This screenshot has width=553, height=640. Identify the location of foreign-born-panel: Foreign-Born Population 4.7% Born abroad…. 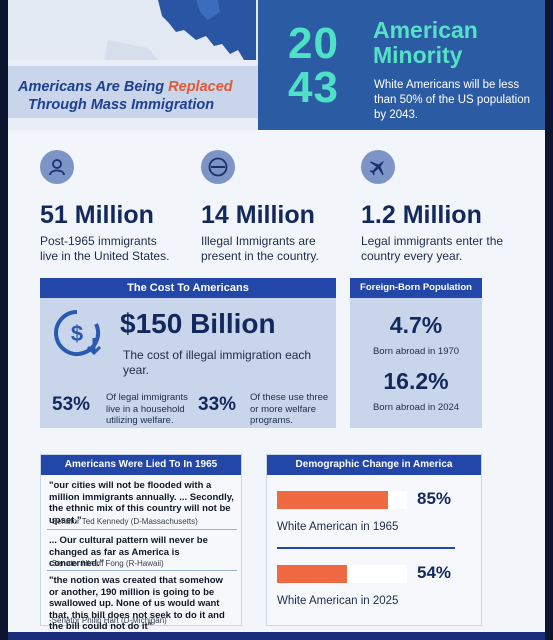
(416, 353).